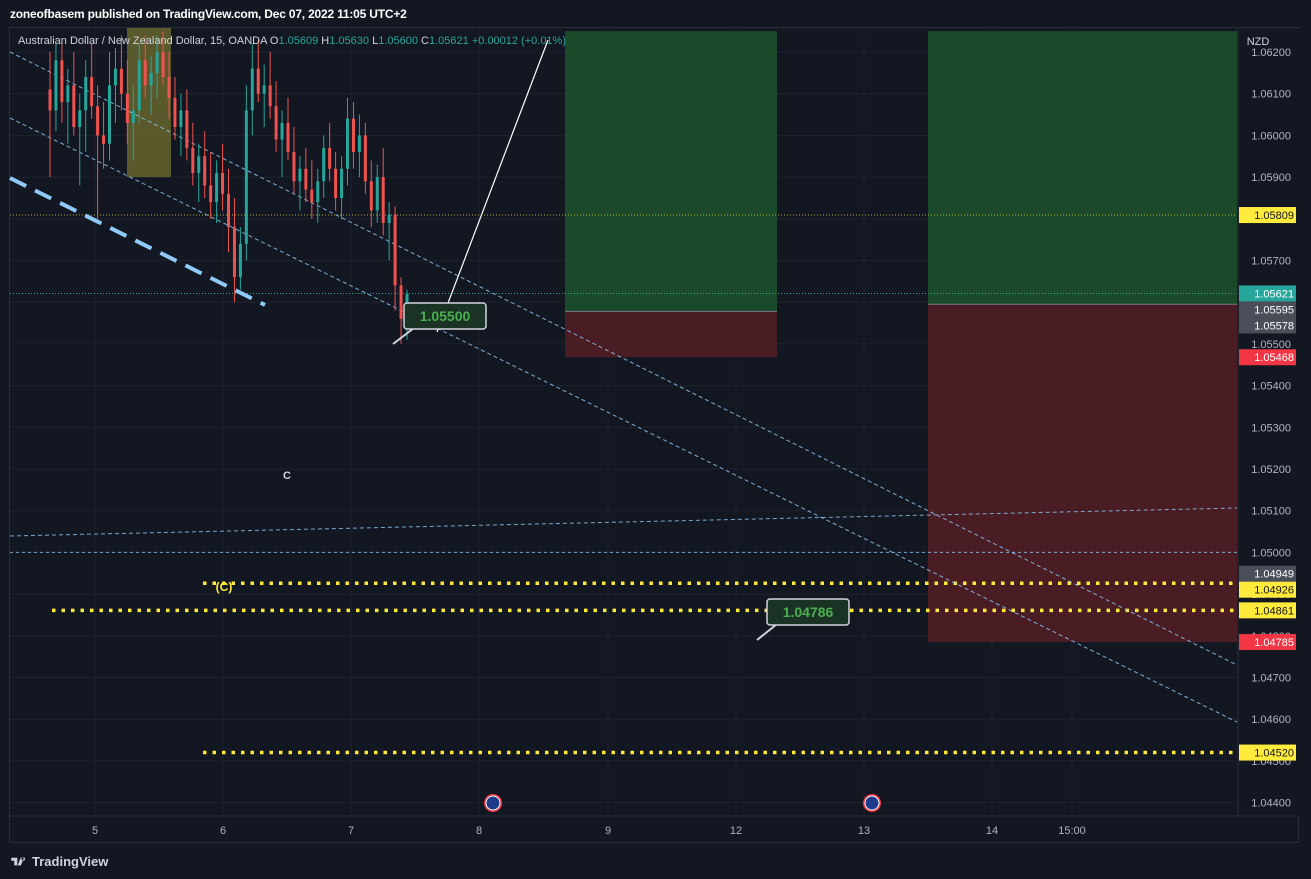 The image size is (1311, 879). I want to click on position-1-profit-zone, so click(671, 171).